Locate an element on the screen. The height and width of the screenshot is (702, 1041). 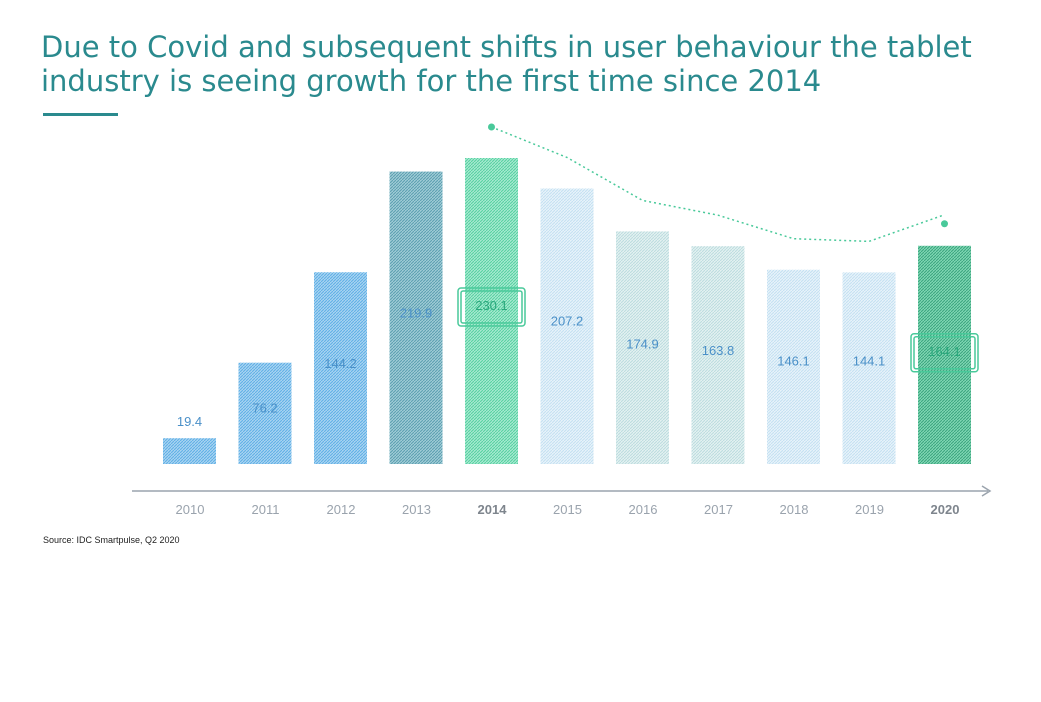
value-label-2011: 76.2 is located at coordinates (264, 408).